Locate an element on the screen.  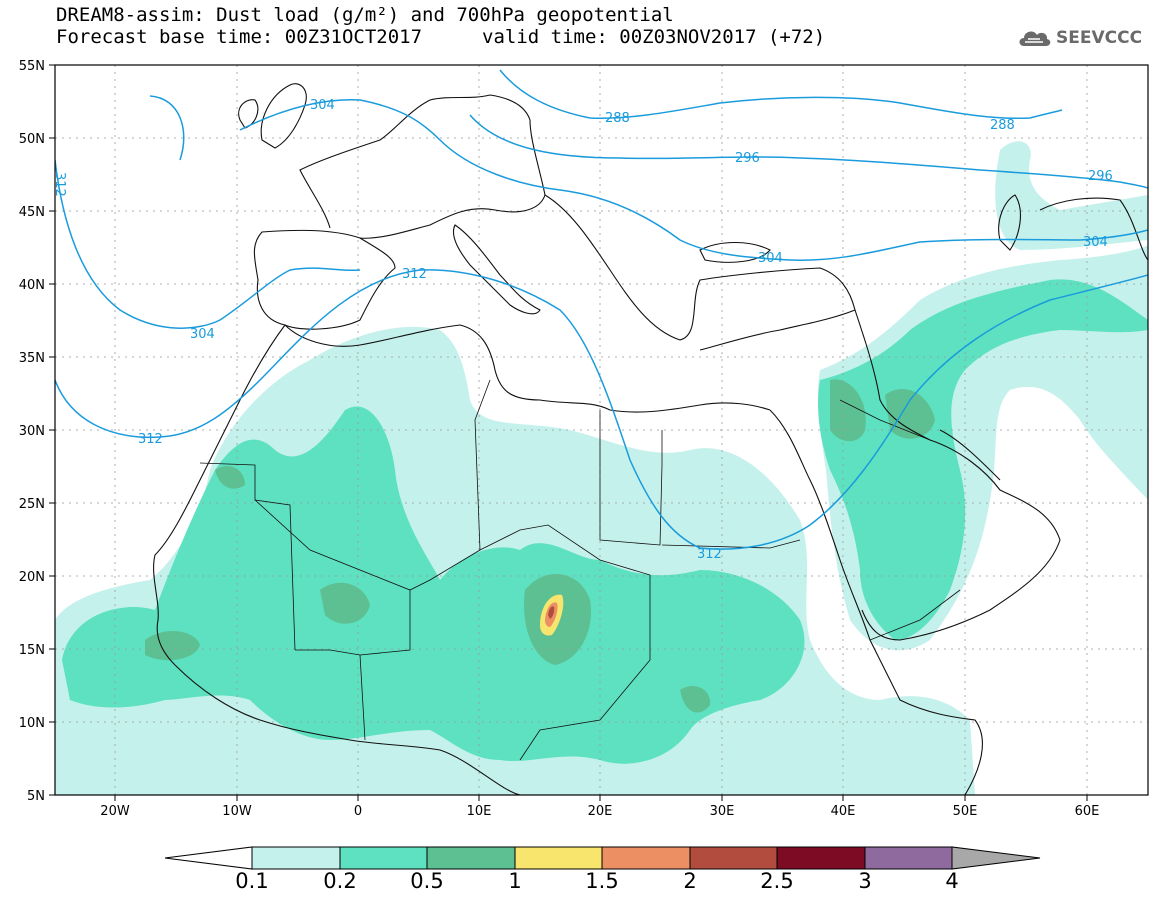
colorbar-label: 3 is located at coordinates (865, 881).